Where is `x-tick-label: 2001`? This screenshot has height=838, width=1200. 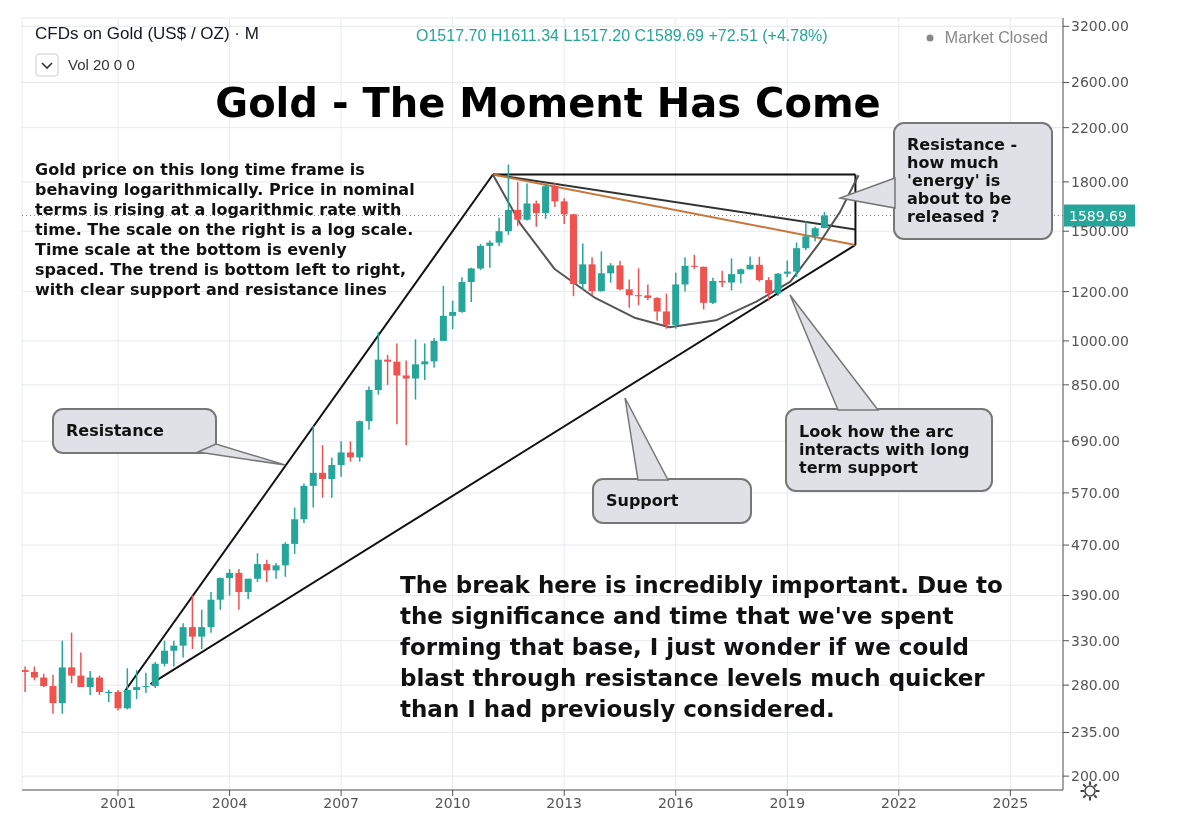
x-tick-label: 2001 is located at coordinates (118, 802).